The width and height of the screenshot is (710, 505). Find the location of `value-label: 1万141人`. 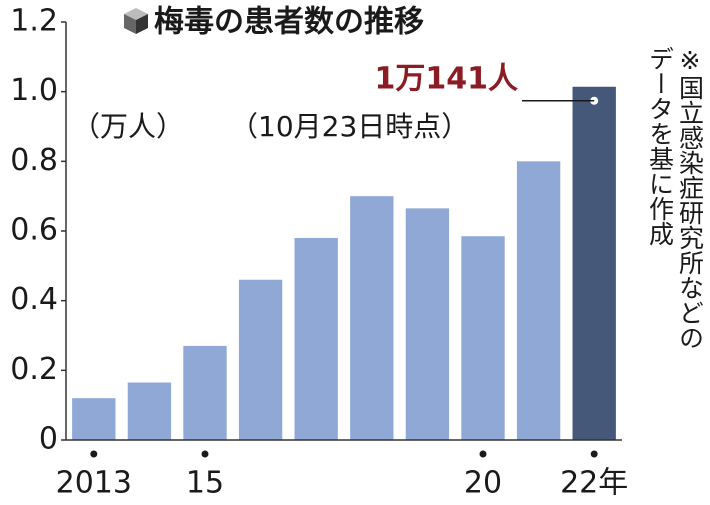

value-label: 1万141人 is located at coordinates (447, 79).